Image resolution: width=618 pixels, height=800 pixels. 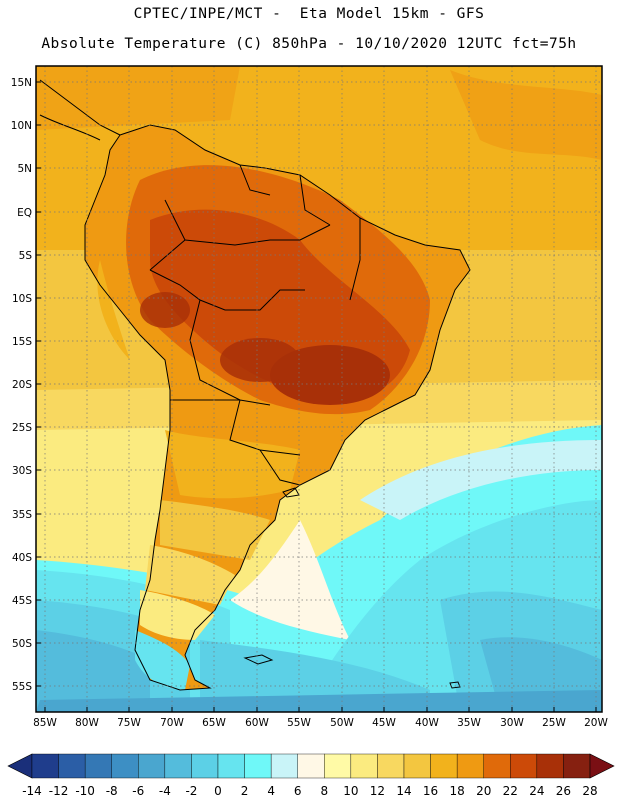 What do you see at coordinates (22, 687) in the screenshot?
I see `lat-label: 55S` at bounding box center [22, 687].